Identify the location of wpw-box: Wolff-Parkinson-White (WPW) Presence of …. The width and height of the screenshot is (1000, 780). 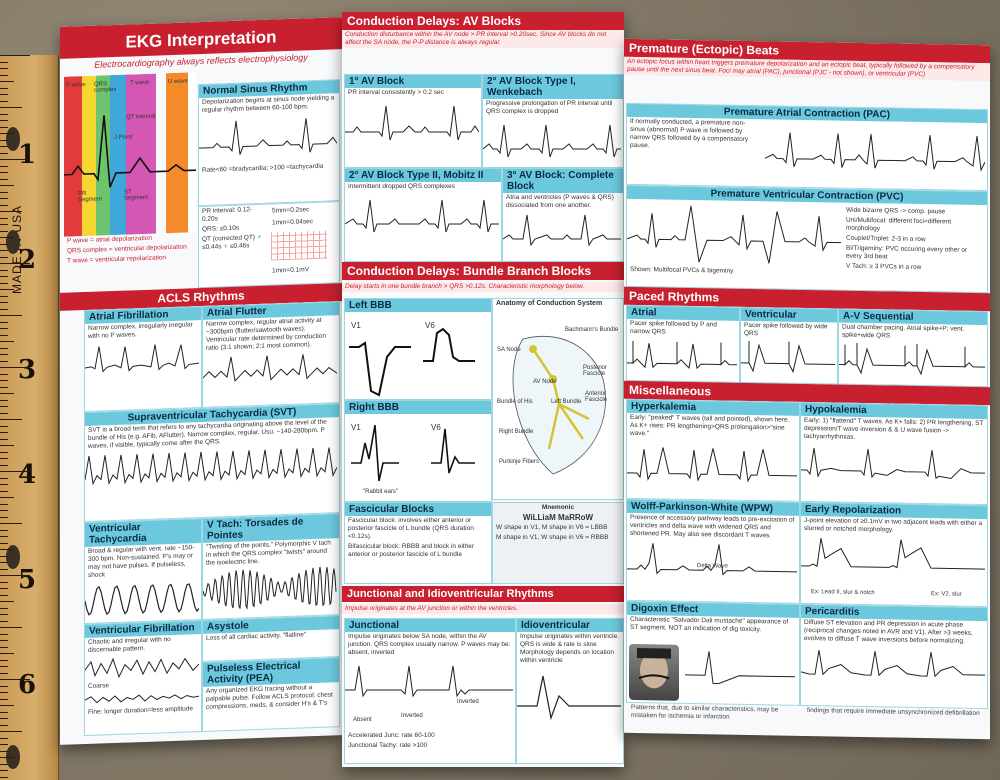
(713, 551).